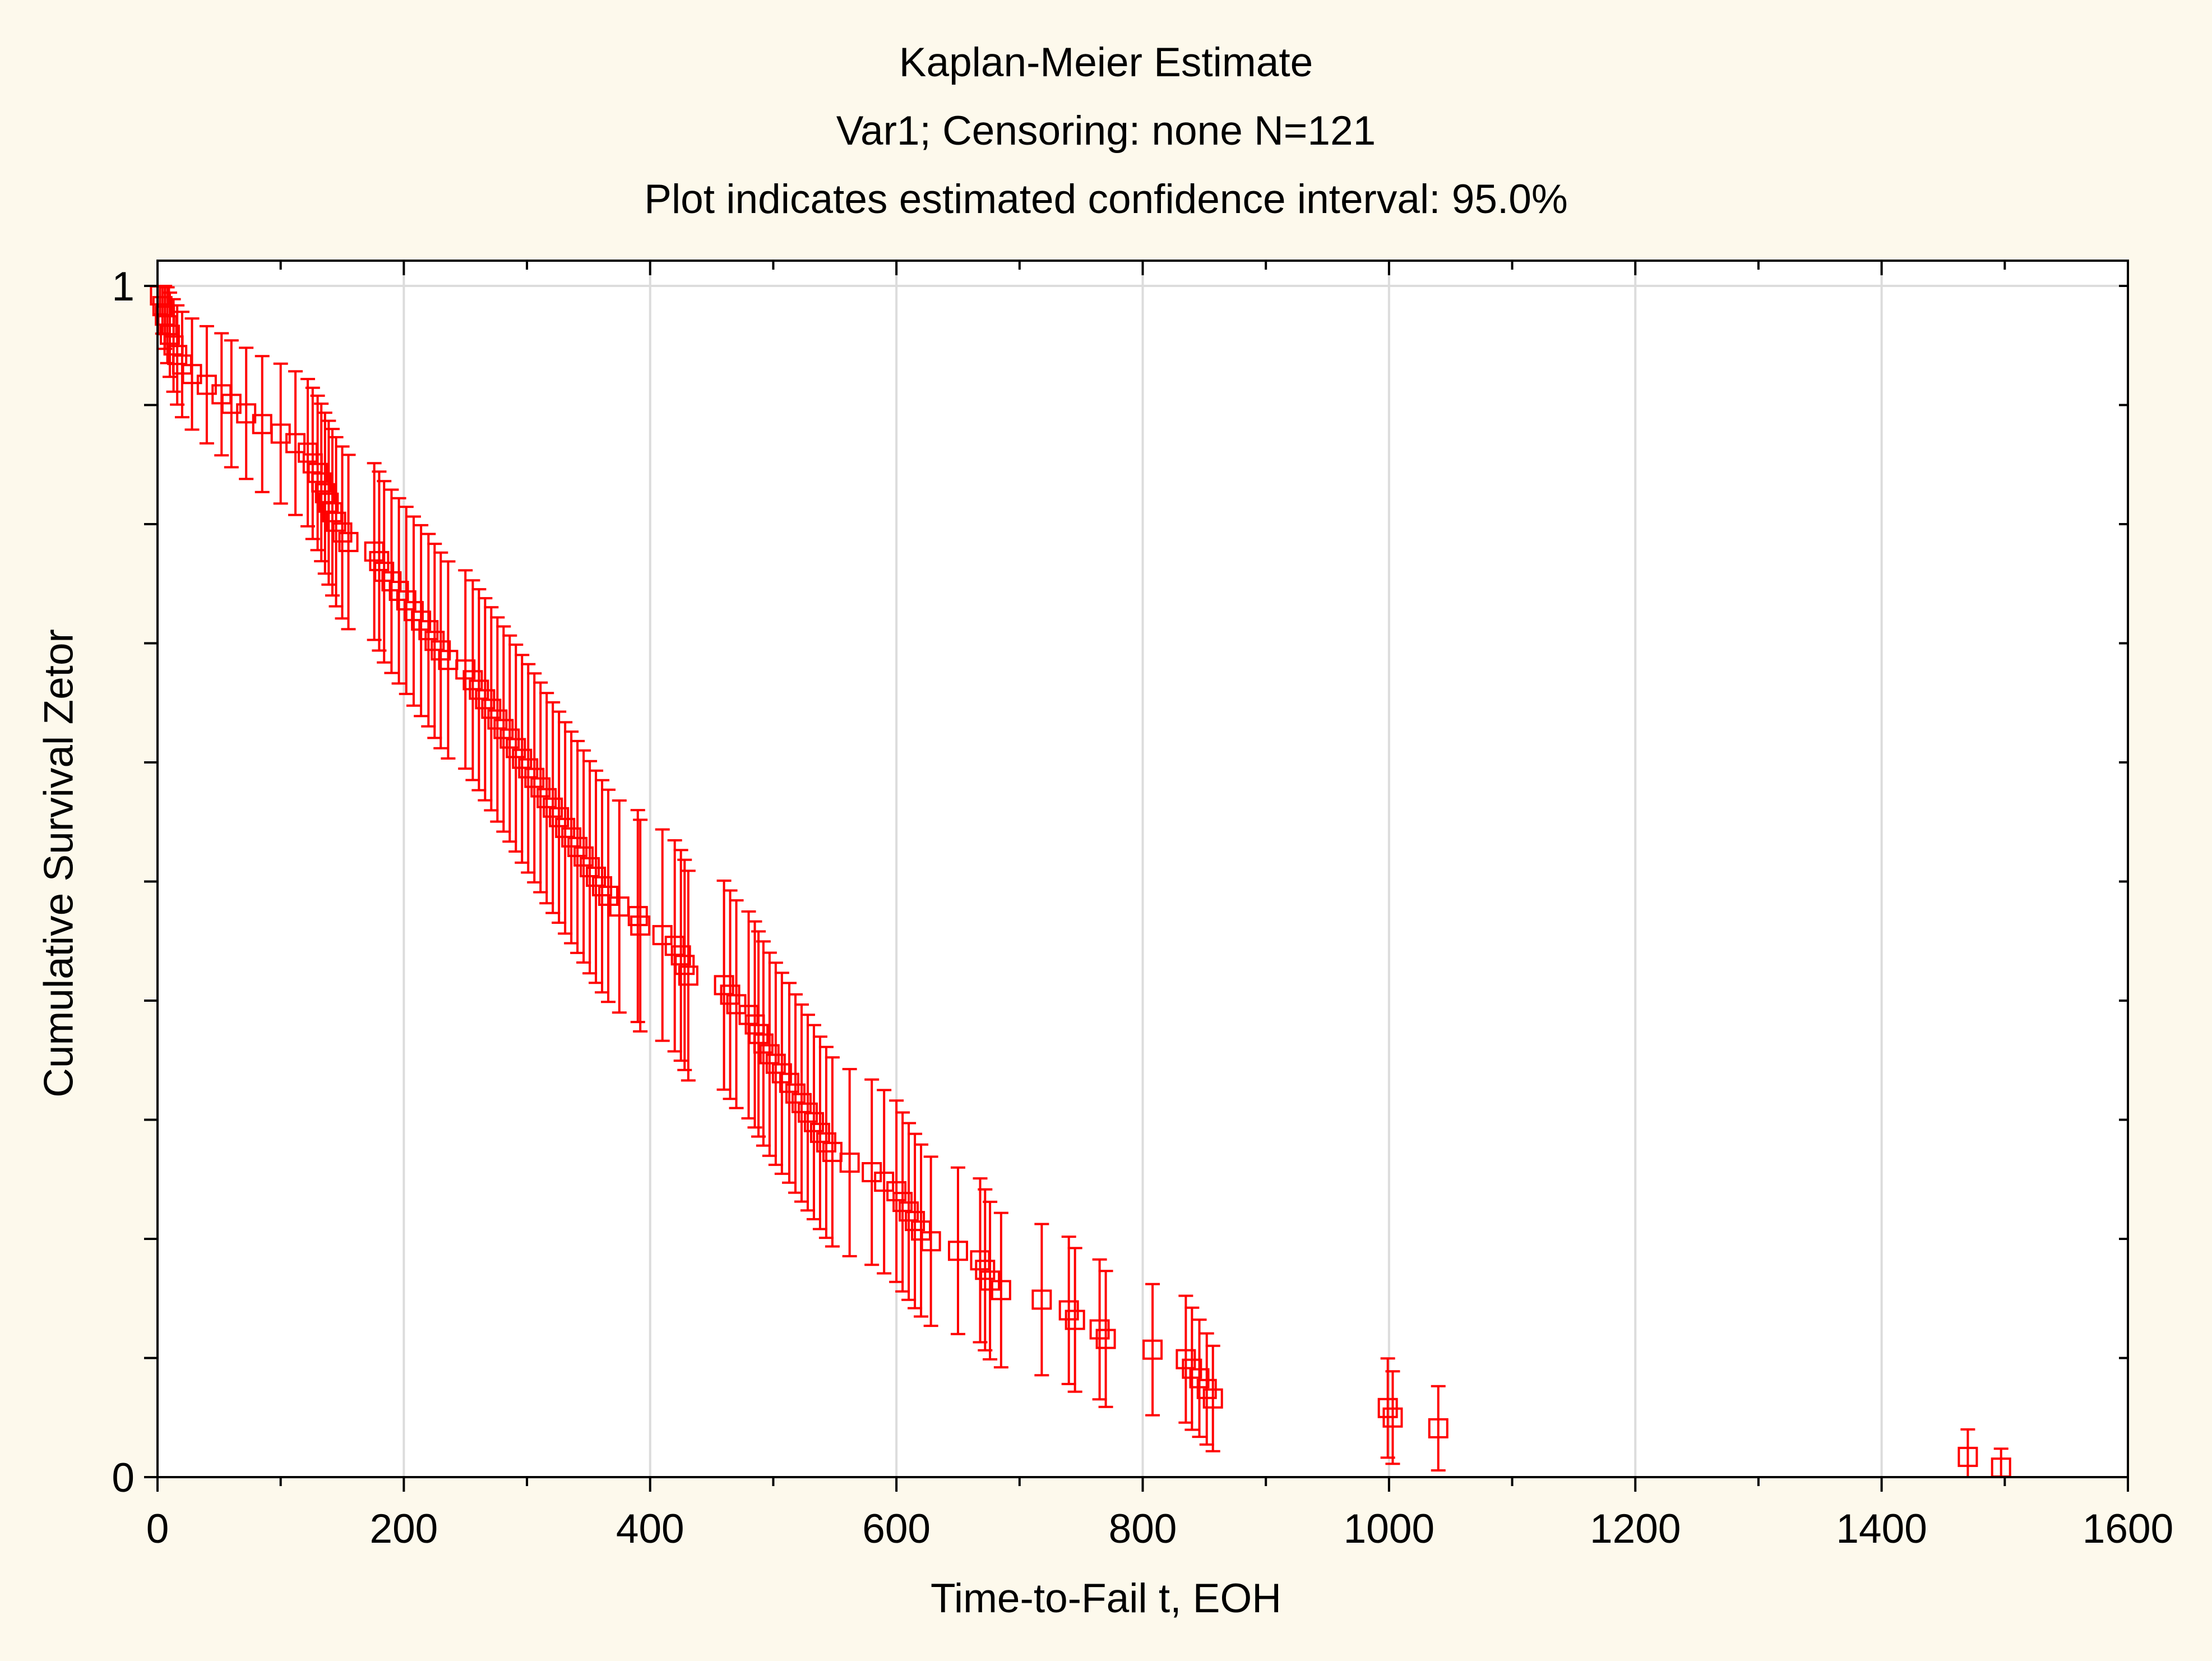  What do you see at coordinates (1881, 1529) in the screenshot?
I see `x-tick-label: 1400` at bounding box center [1881, 1529].